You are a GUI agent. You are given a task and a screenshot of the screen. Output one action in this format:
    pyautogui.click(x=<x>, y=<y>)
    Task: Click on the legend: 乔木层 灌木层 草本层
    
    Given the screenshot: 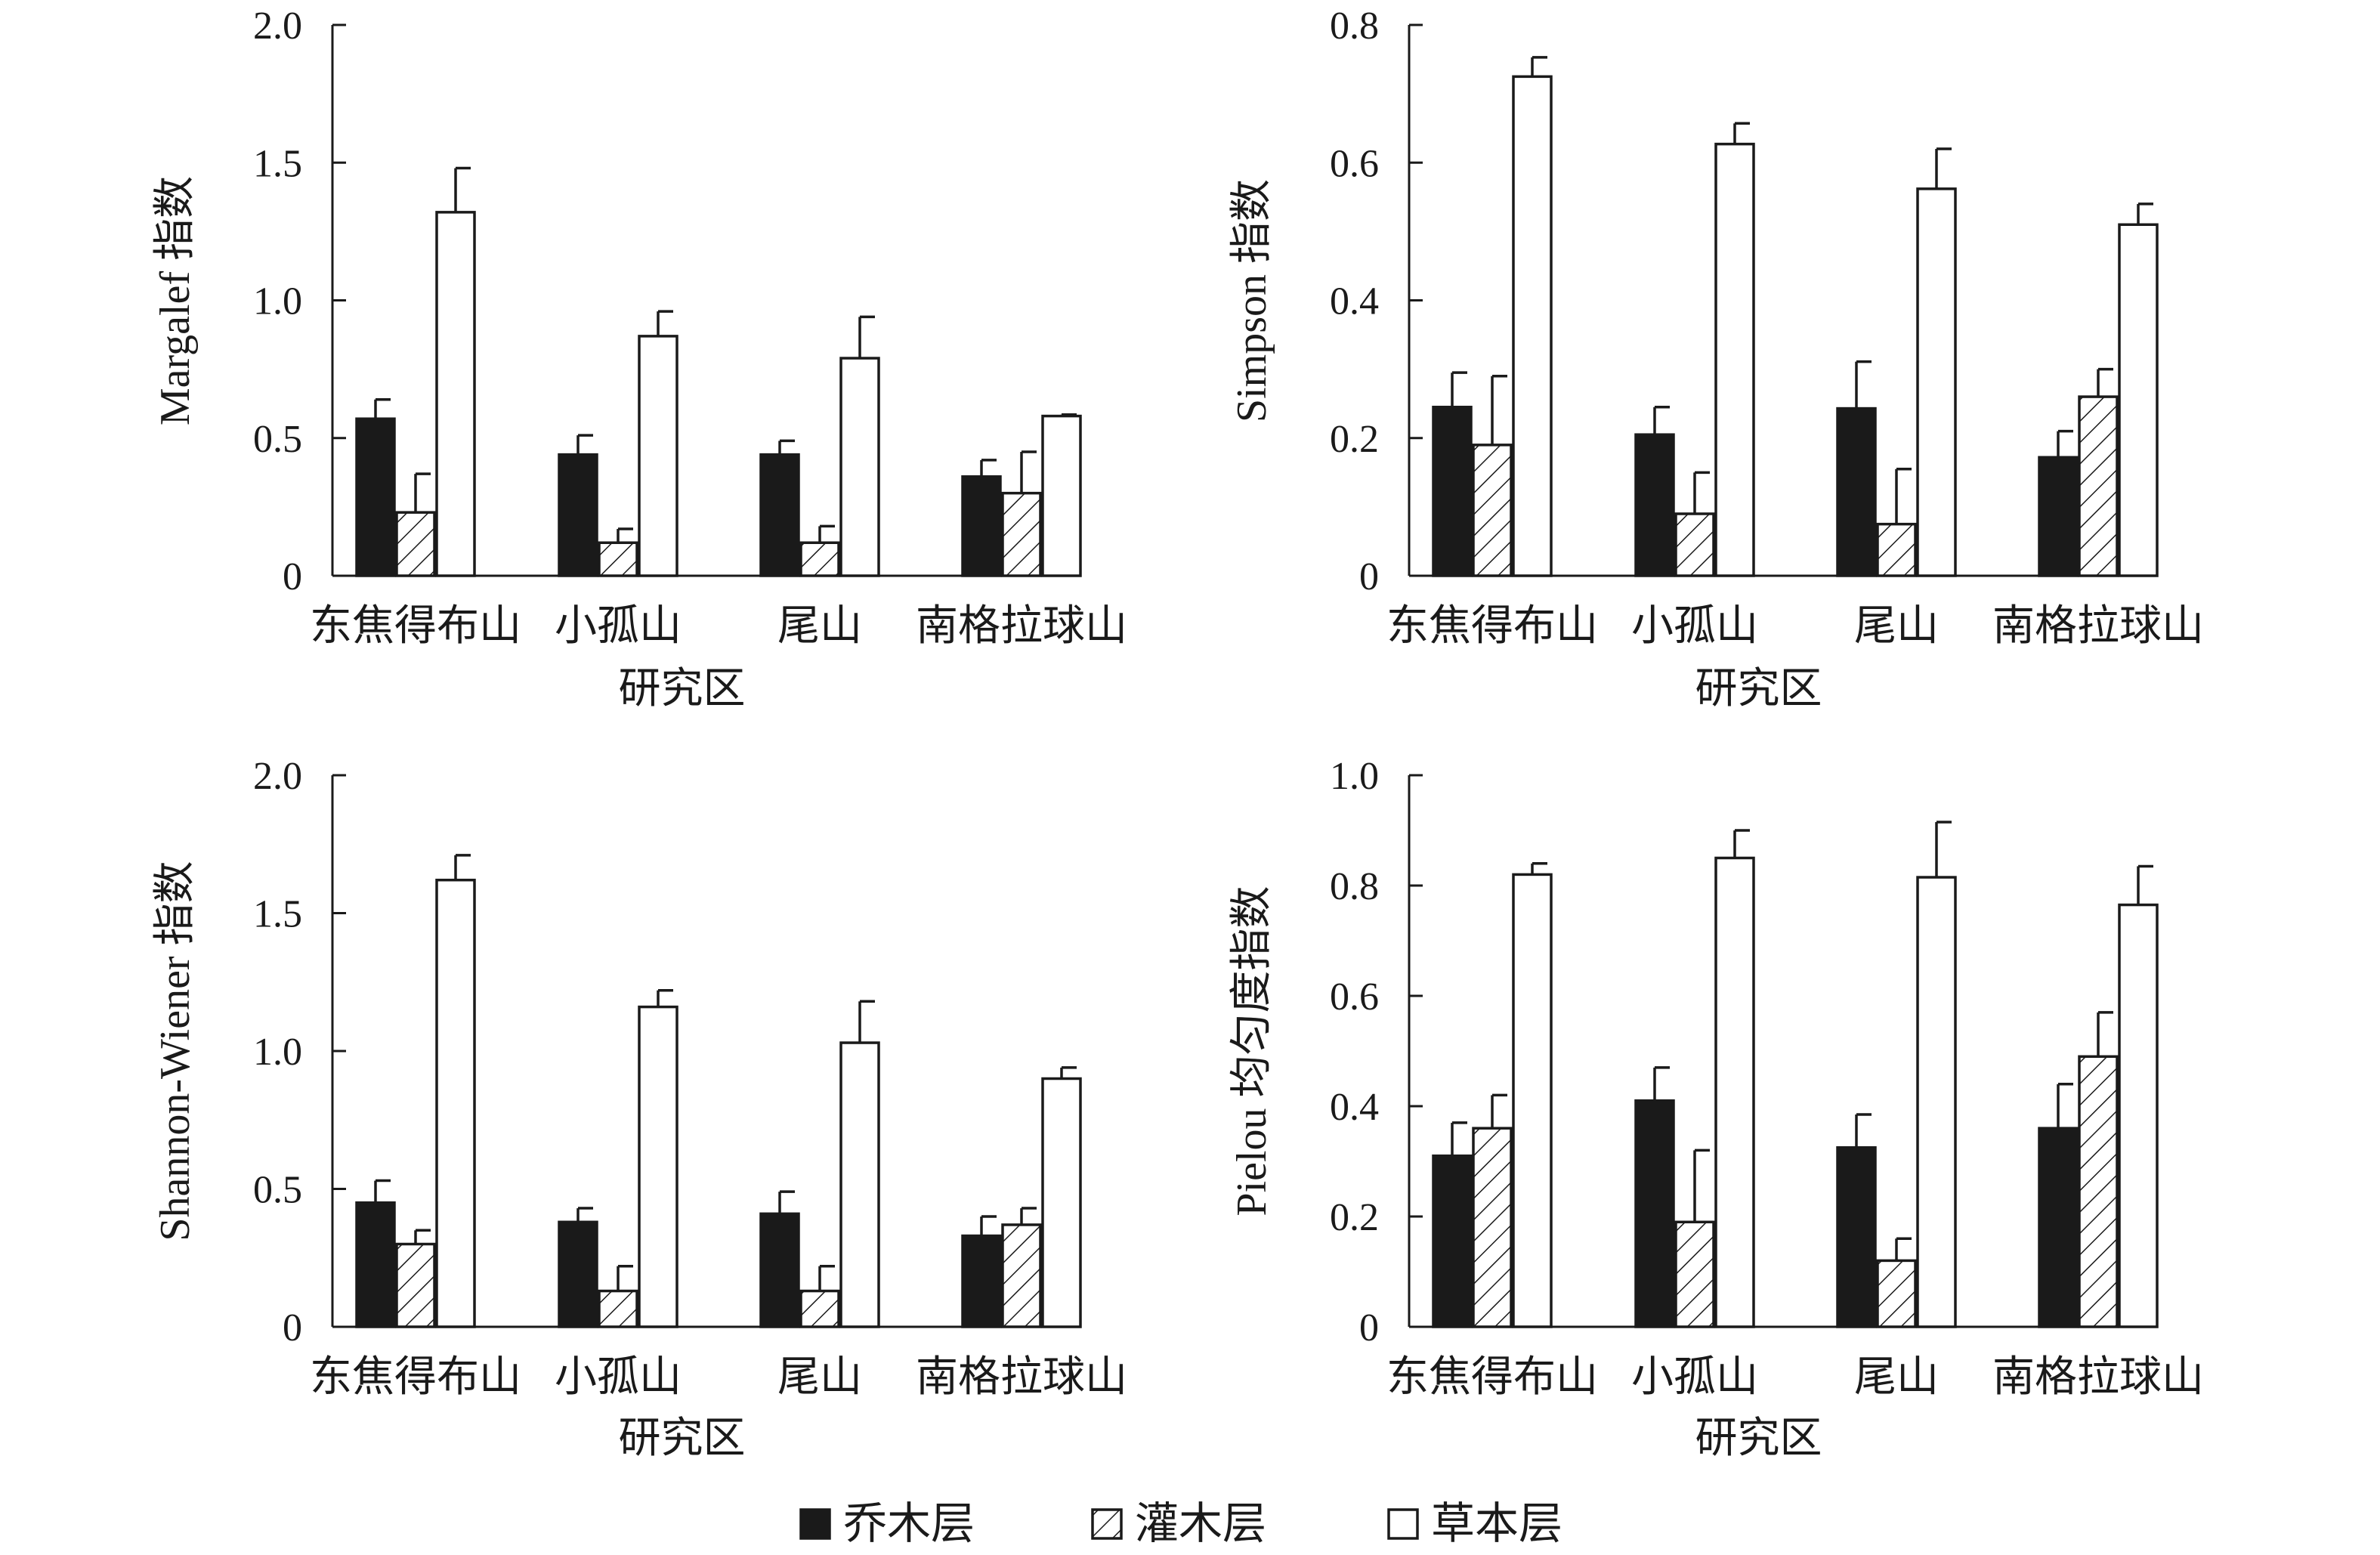 What is the action you would take?
    pyautogui.click(x=1180, y=1523)
    